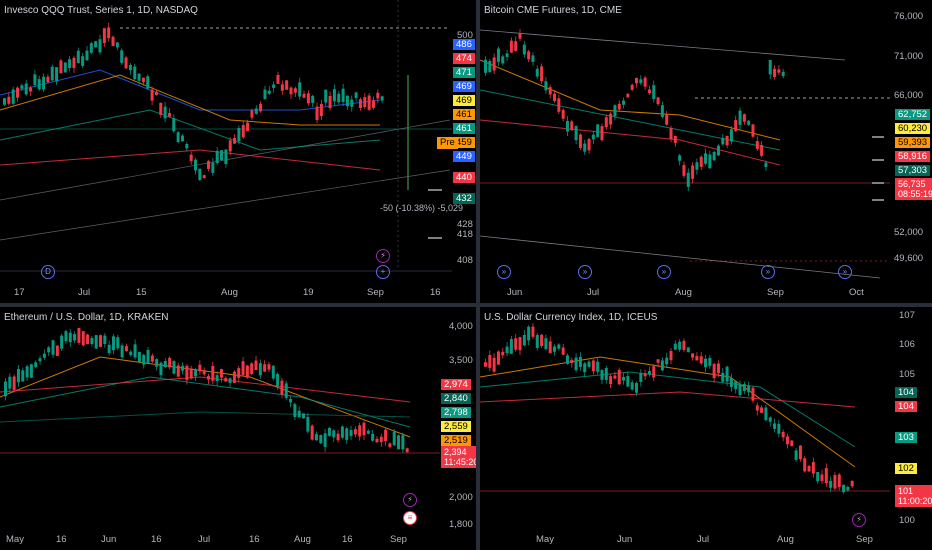  I want to click on eth-price-badge: 2,519, so click(456, 440).